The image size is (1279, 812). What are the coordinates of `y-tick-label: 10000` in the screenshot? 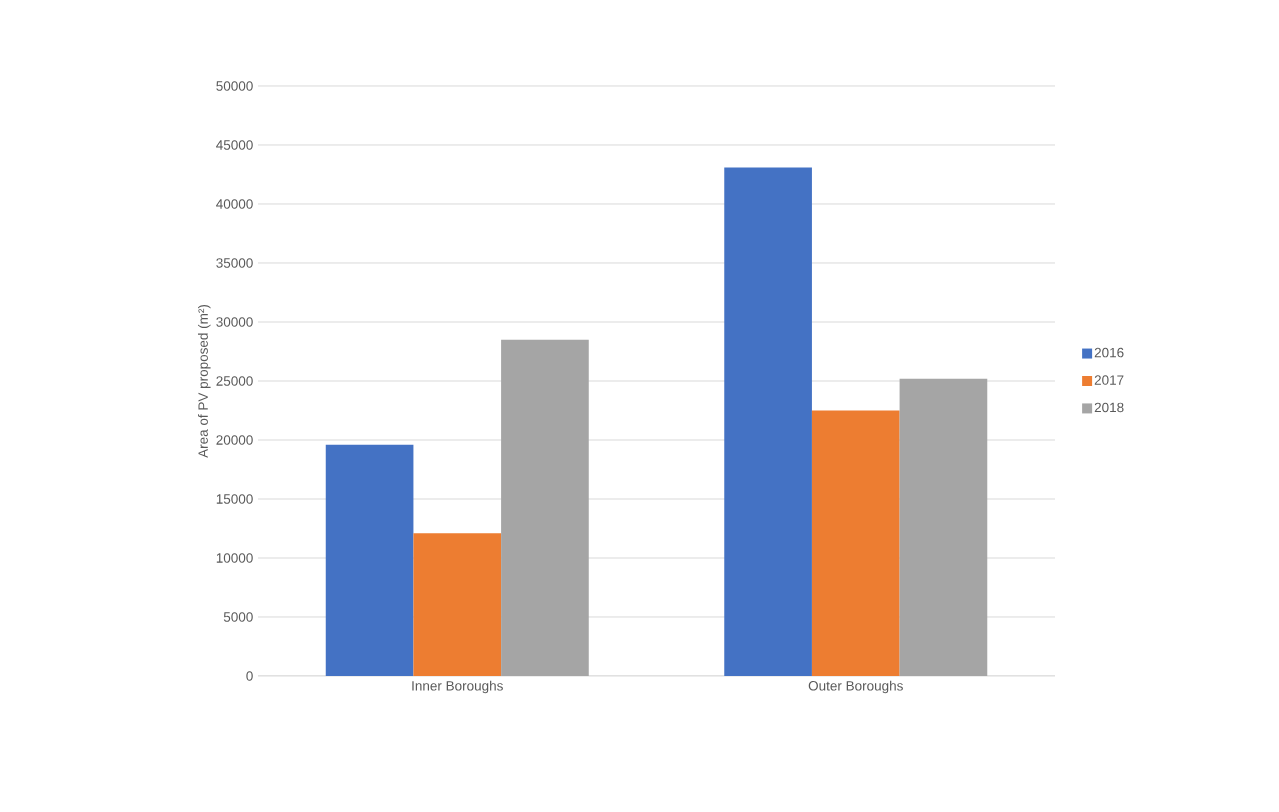 It's located at (234, 558).